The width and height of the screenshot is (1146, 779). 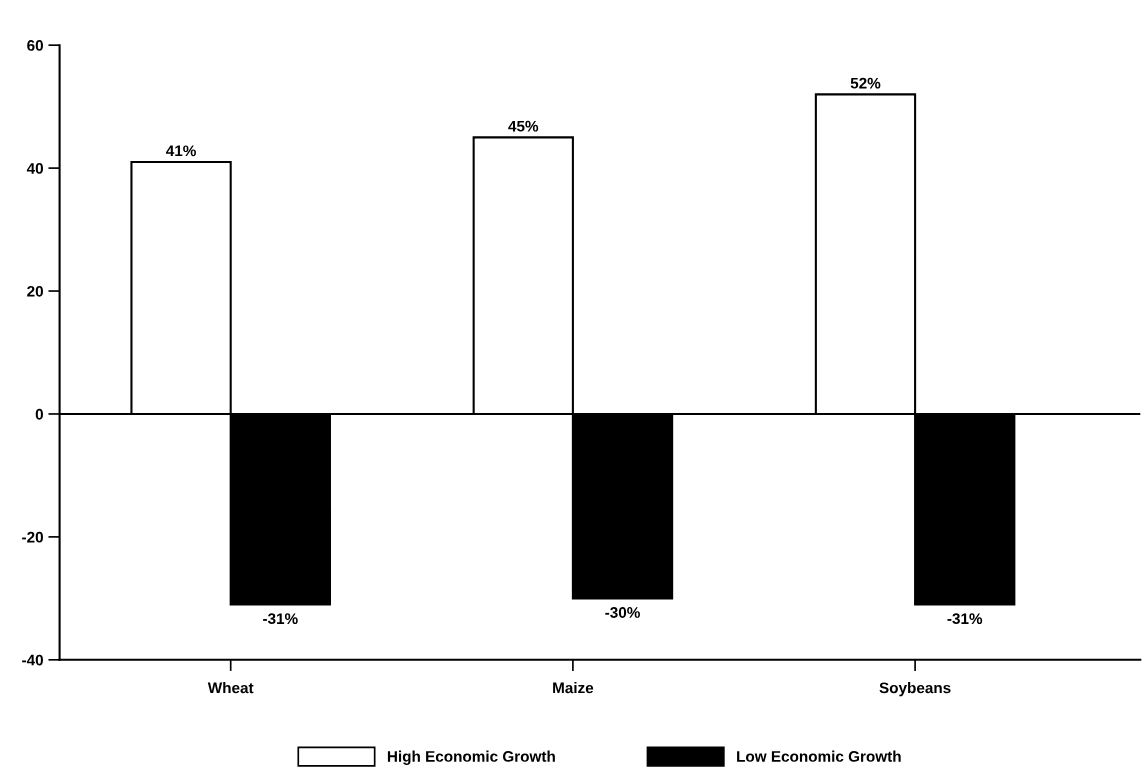 What do you see at coordinates (865, 83) in the screenshot?
I see `data-label: 52%` at bounding box center [865, 83].